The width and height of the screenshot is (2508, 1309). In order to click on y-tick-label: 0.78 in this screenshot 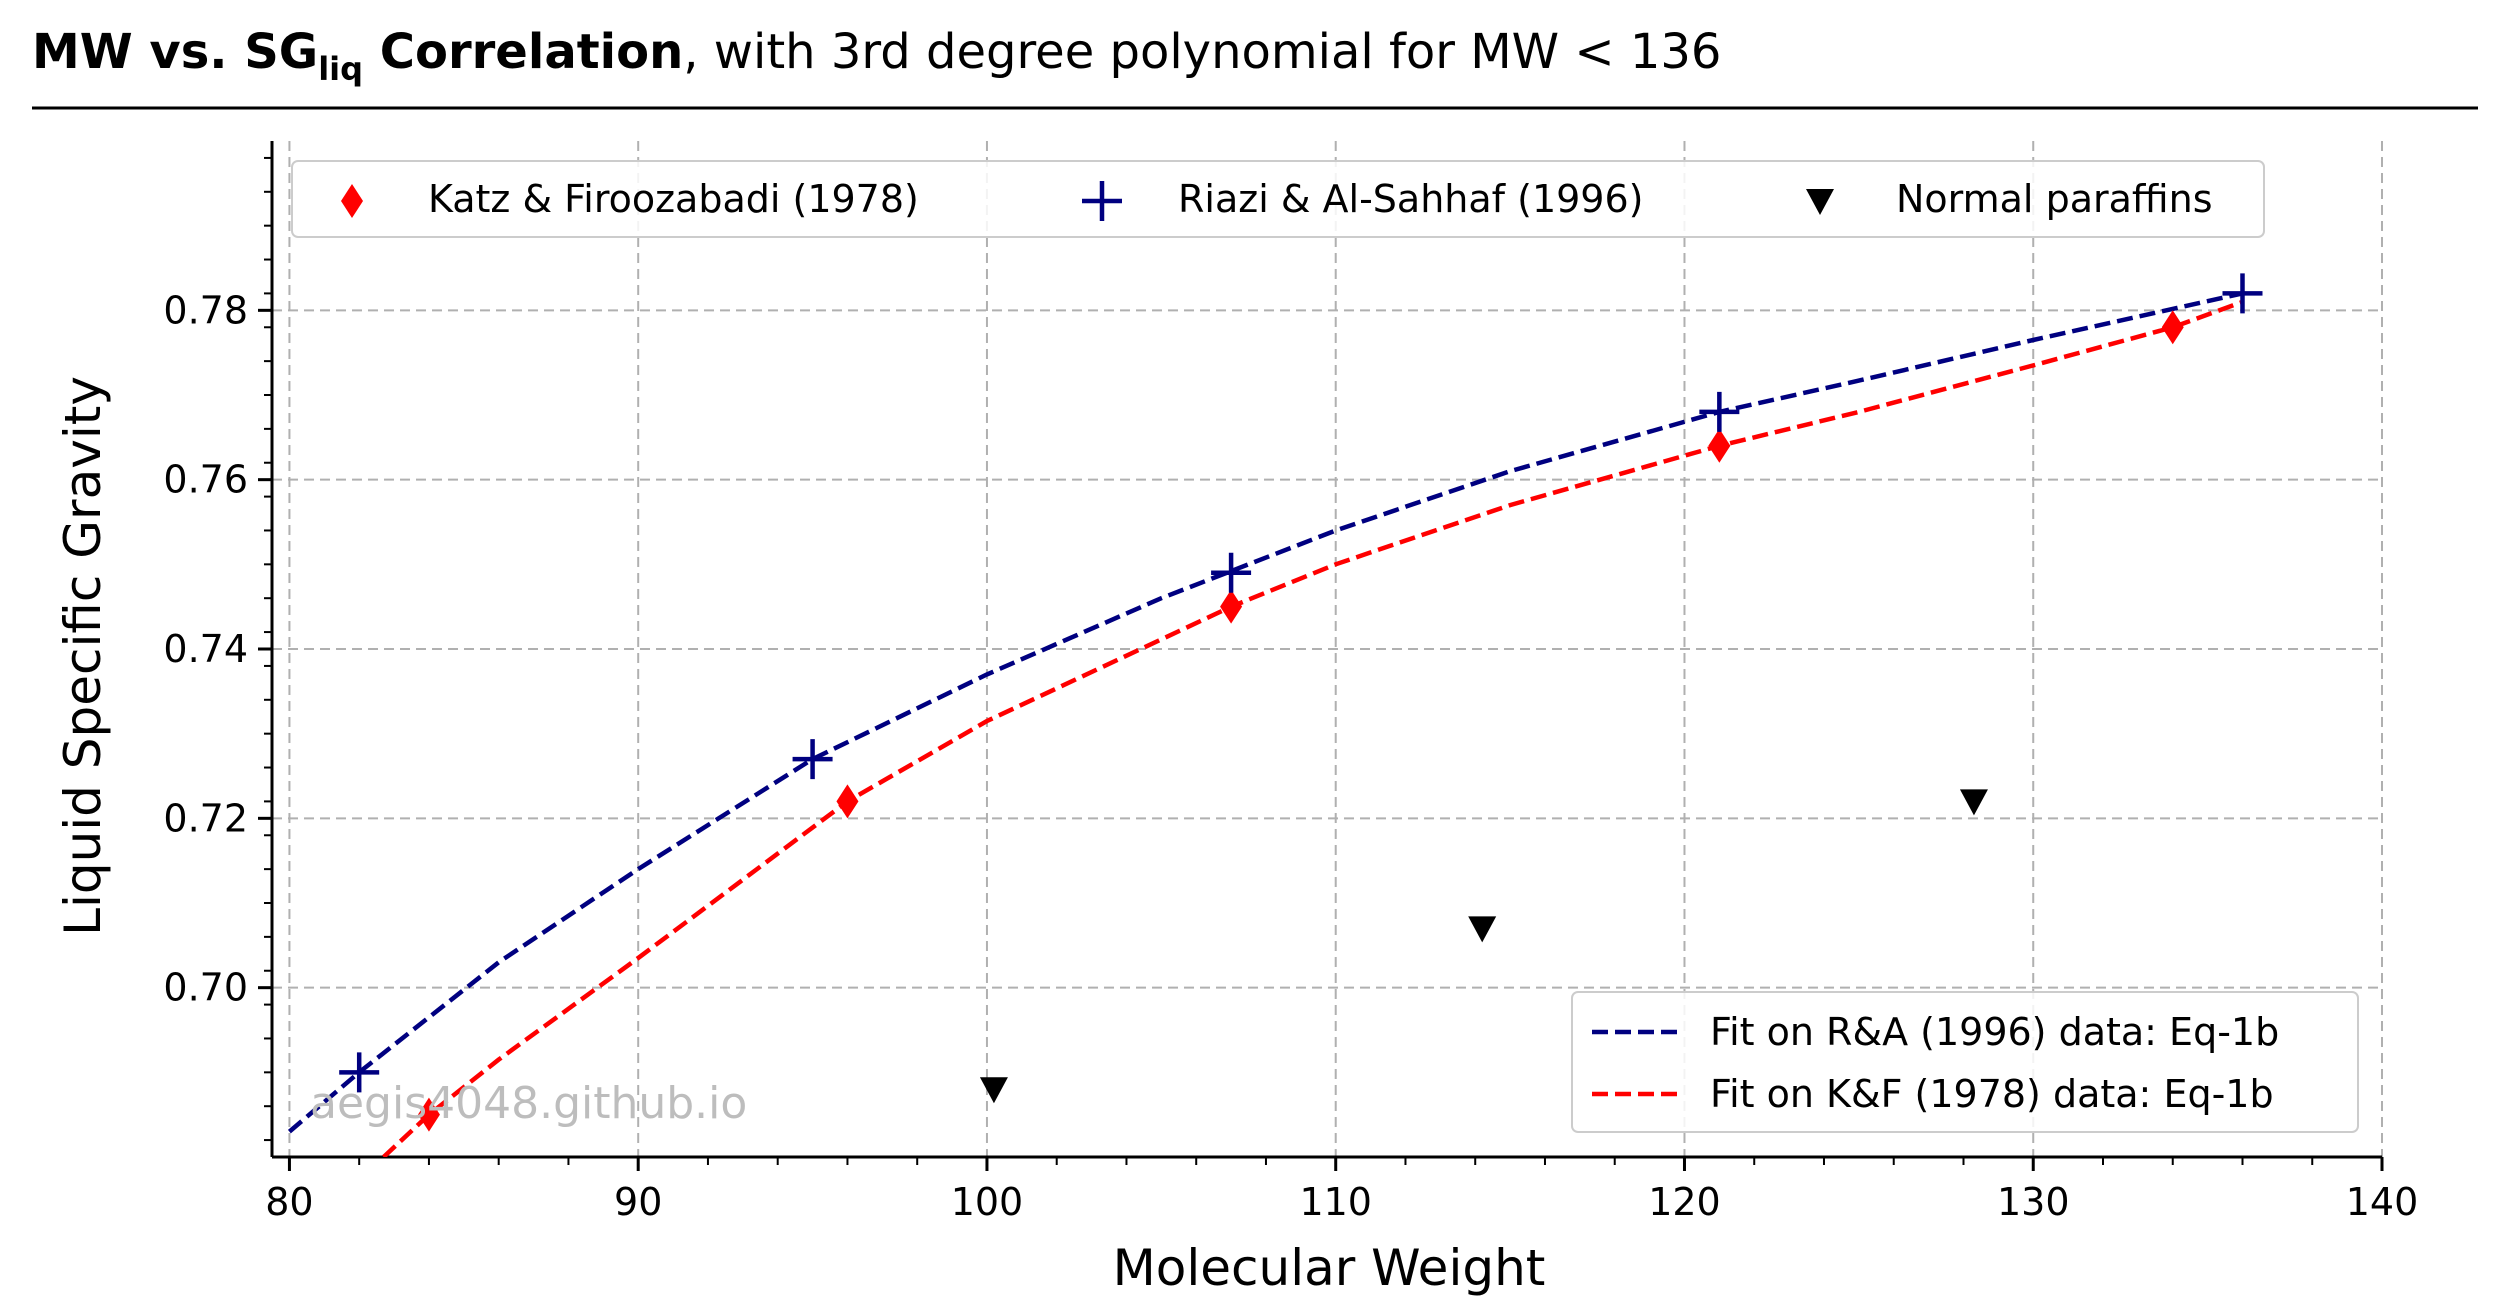, I will do `click(205, 310)`.